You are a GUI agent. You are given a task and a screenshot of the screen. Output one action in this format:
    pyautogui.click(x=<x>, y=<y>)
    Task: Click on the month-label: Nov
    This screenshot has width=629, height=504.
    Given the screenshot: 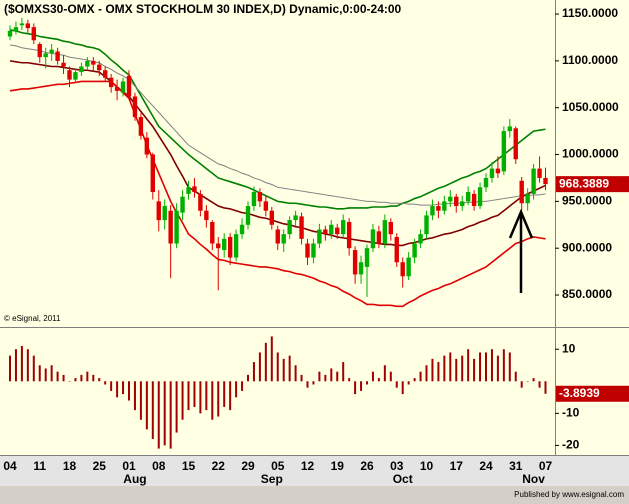 What is the action you would take?
    pyautogui.click(x=533, y=479)
    